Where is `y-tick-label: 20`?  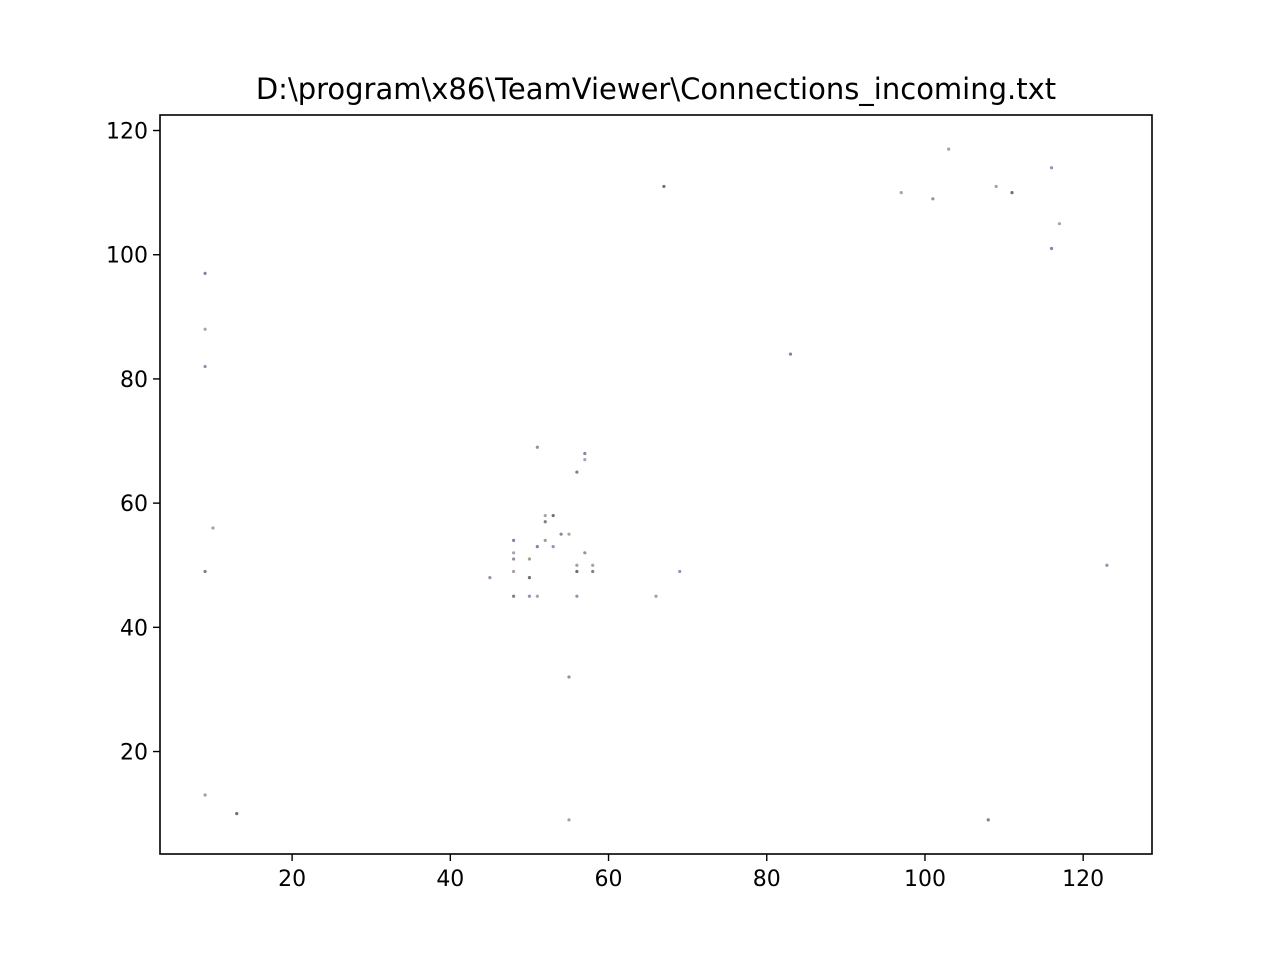
y-tick-label: 20 is located at coordinates (134, 753).